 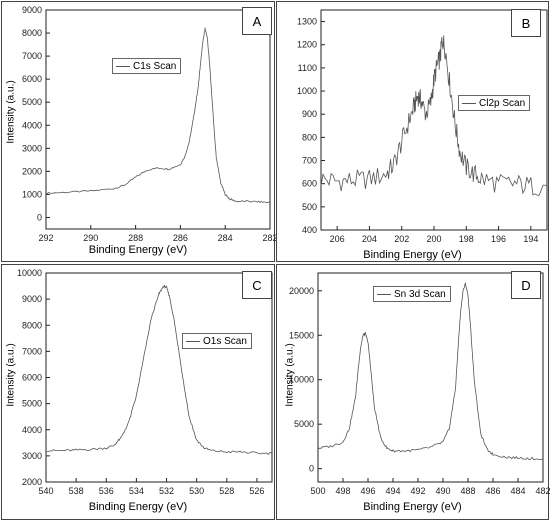 I want to click on x-tick-label: 532, so click(x=166, y=491).